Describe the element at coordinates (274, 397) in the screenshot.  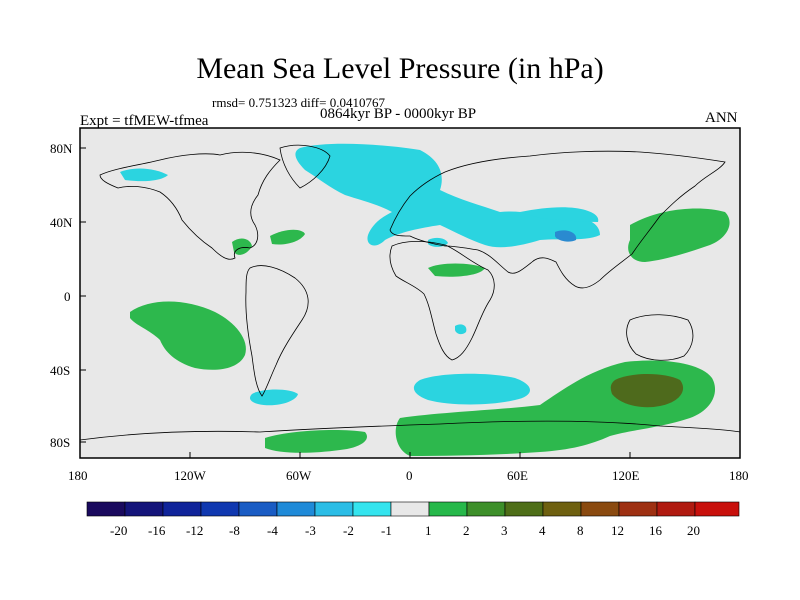
I see `negative-anomaly-south-america-tip` at that location.